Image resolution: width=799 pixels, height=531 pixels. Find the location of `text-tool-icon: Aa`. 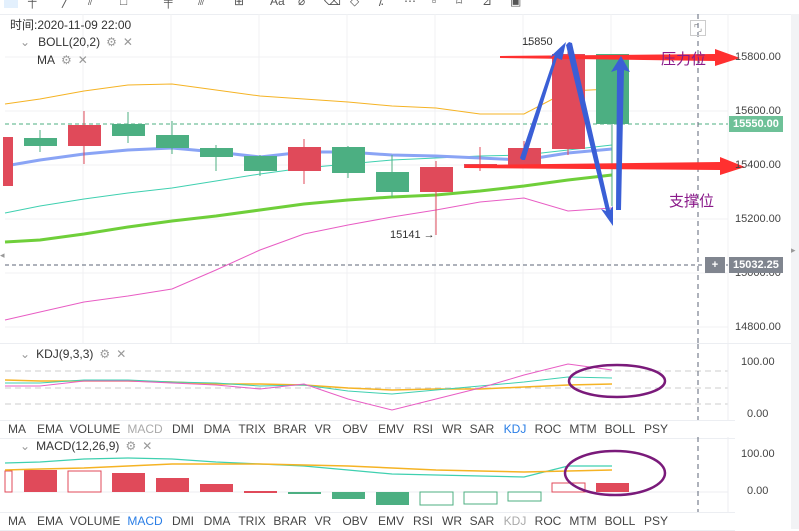

text-tool-icon: Aa is located at coordinates (277, 4).